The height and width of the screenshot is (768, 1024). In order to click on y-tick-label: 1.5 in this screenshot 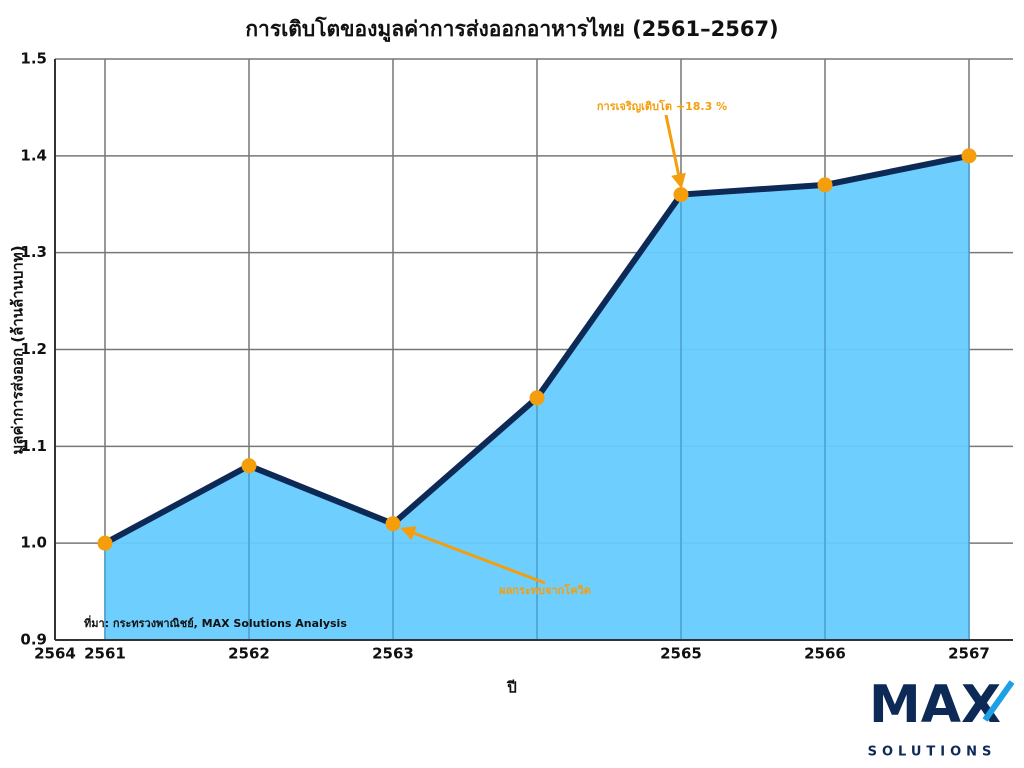, I will do `click(33, 59)`.